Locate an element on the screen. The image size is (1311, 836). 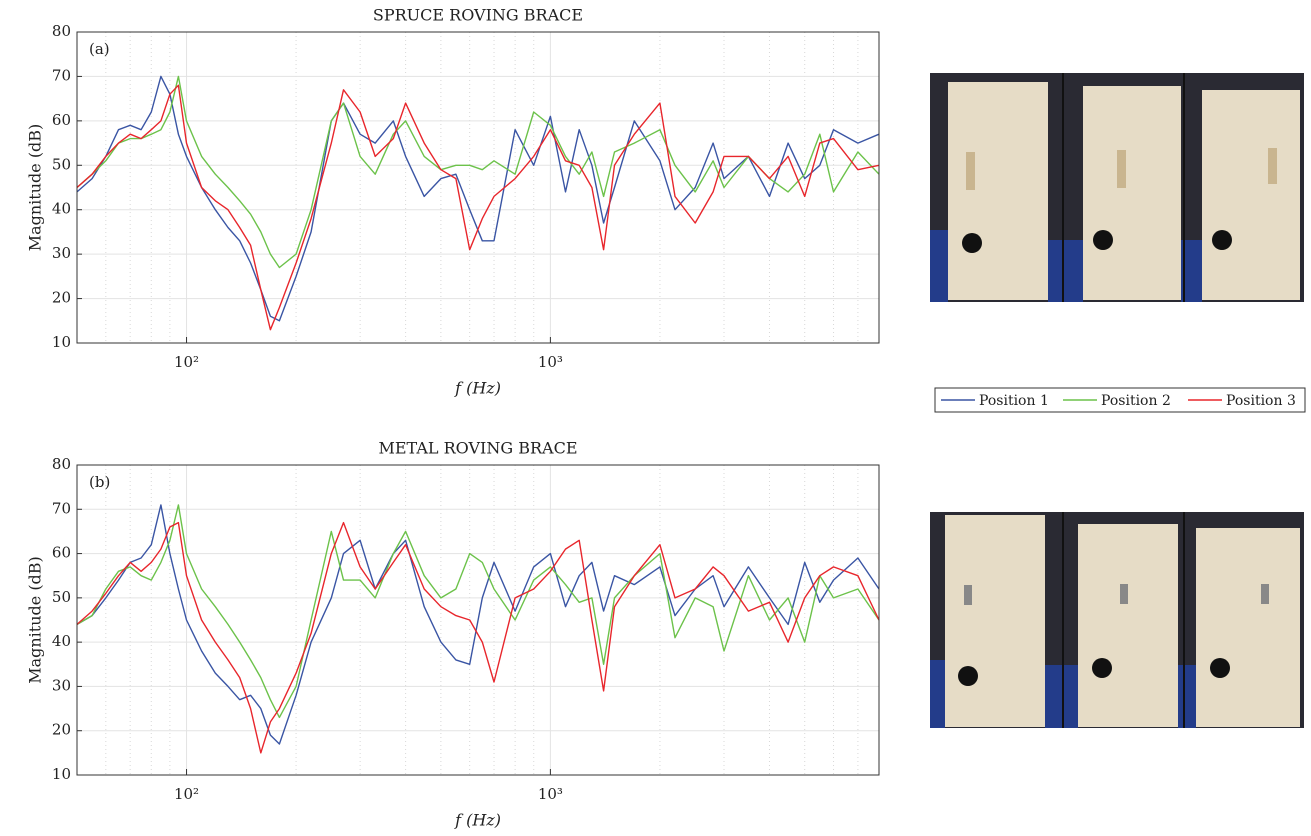
panel-label: (a) is located at coordinates (99, 49).